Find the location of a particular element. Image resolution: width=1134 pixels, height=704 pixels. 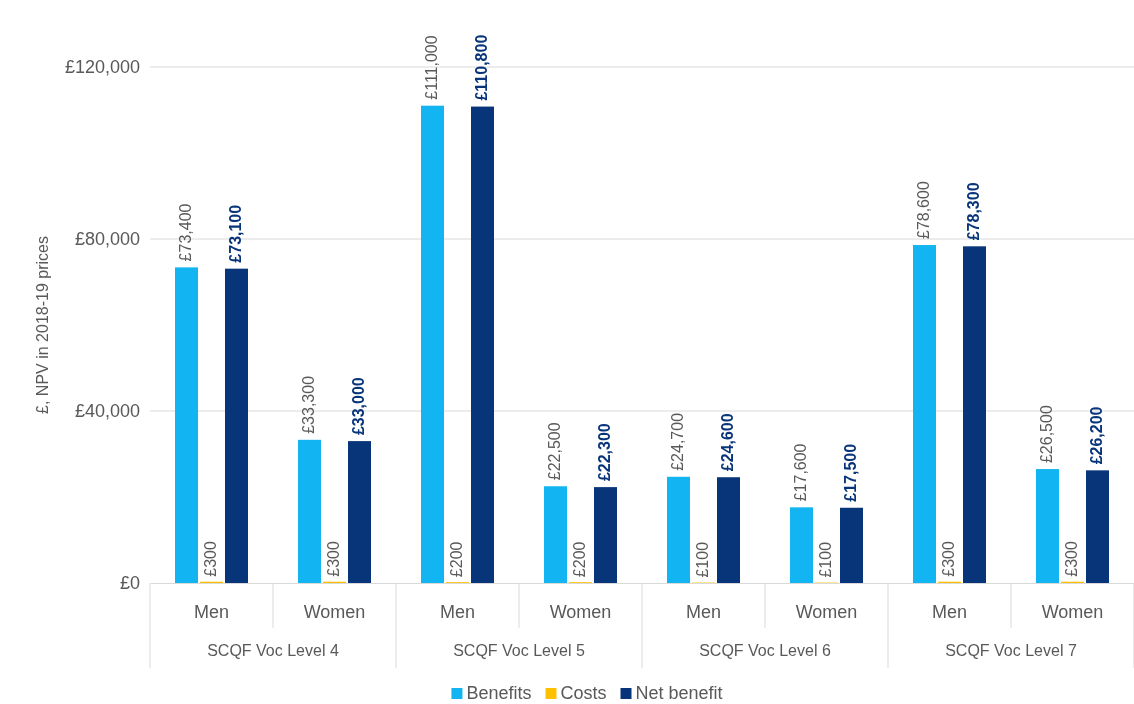

text: SCQF Voc Level 6 is located at coordinates (765, 650).